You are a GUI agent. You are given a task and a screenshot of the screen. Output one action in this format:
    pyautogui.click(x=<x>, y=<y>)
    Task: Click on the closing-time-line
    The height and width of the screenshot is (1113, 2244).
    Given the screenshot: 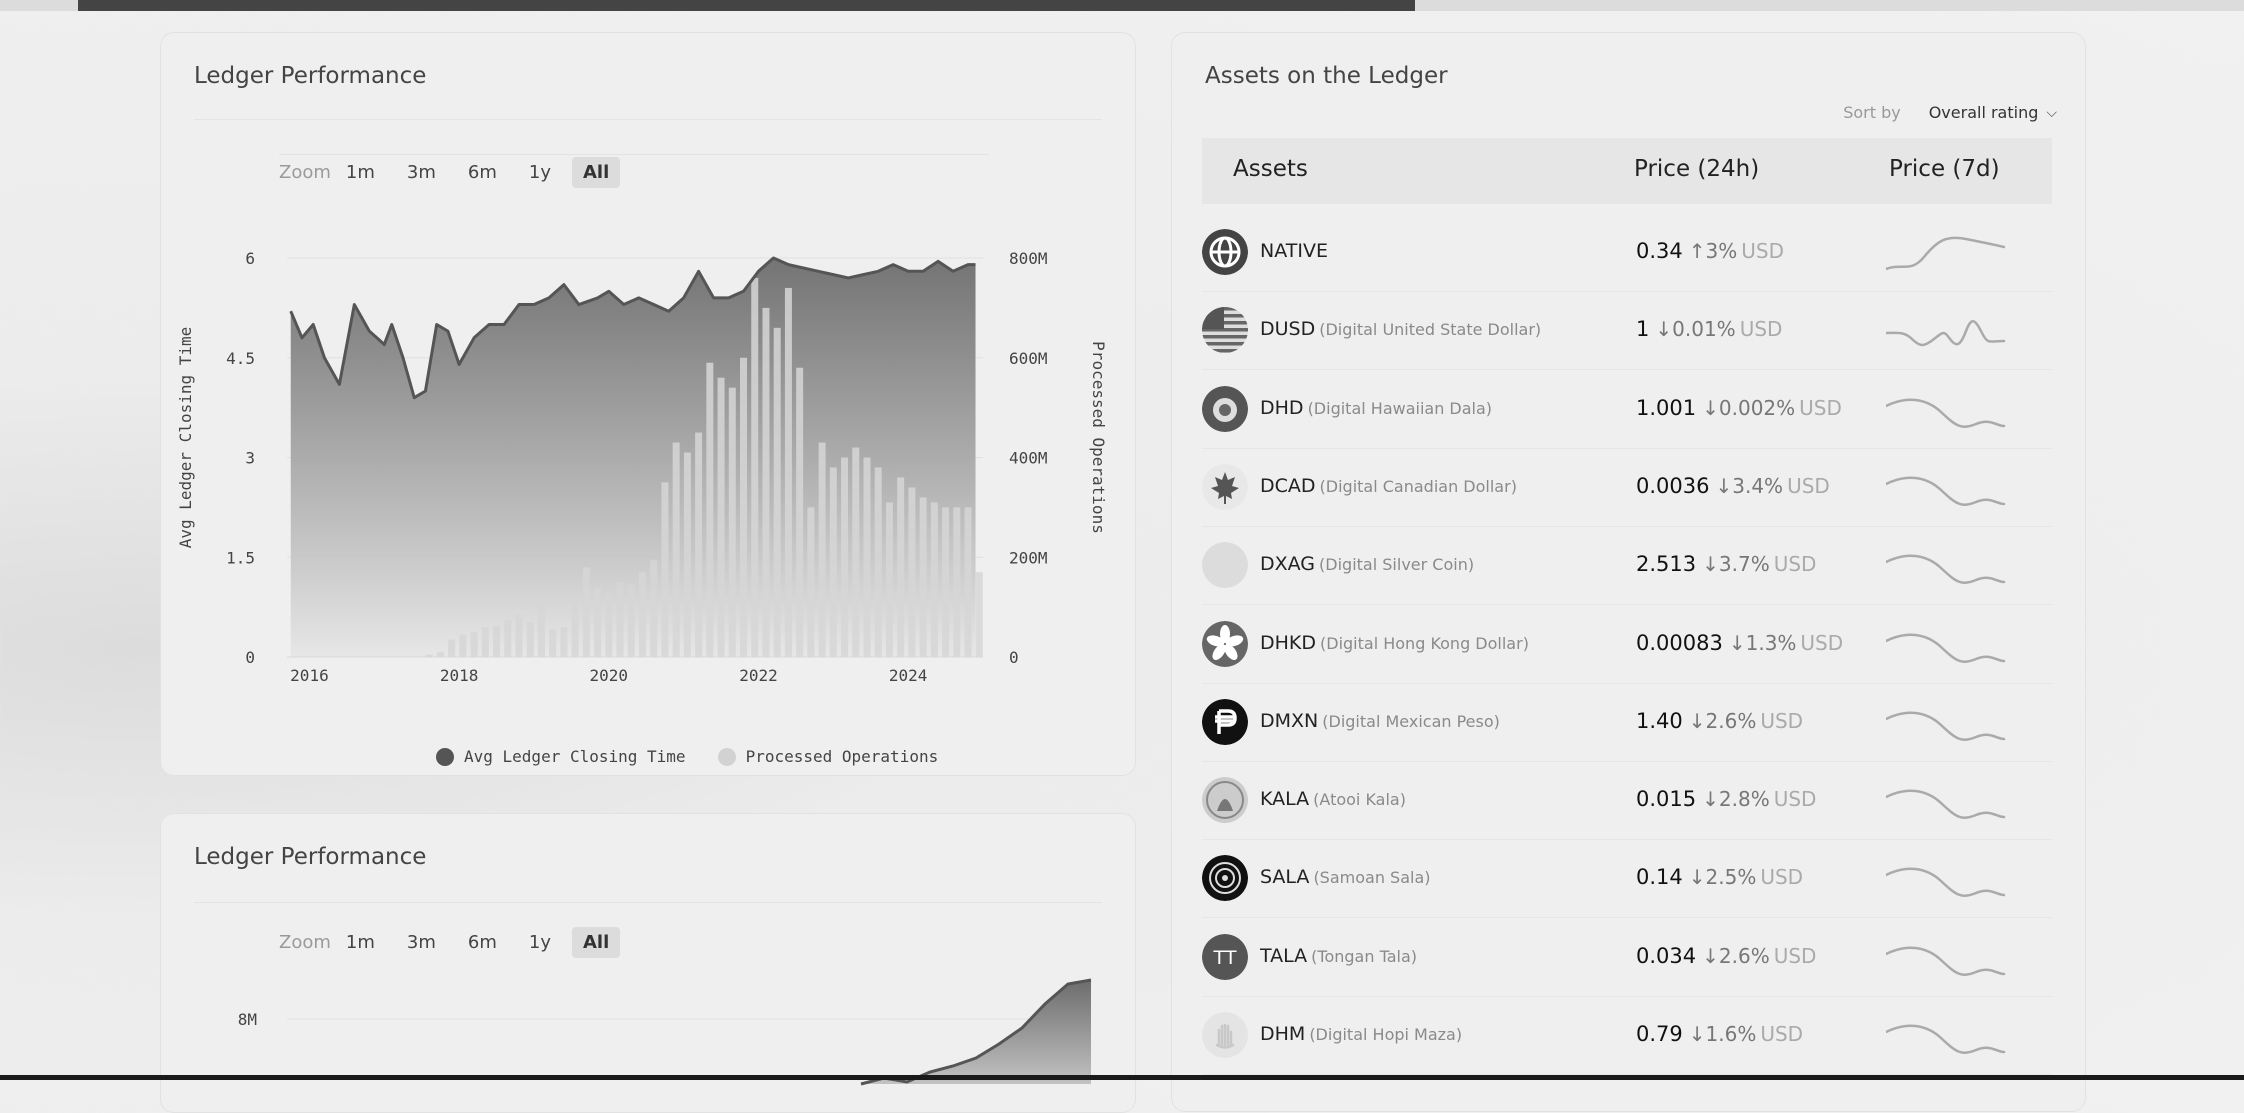 What is the action you would take?
    pyautogui.click(x=632, y=328)
    